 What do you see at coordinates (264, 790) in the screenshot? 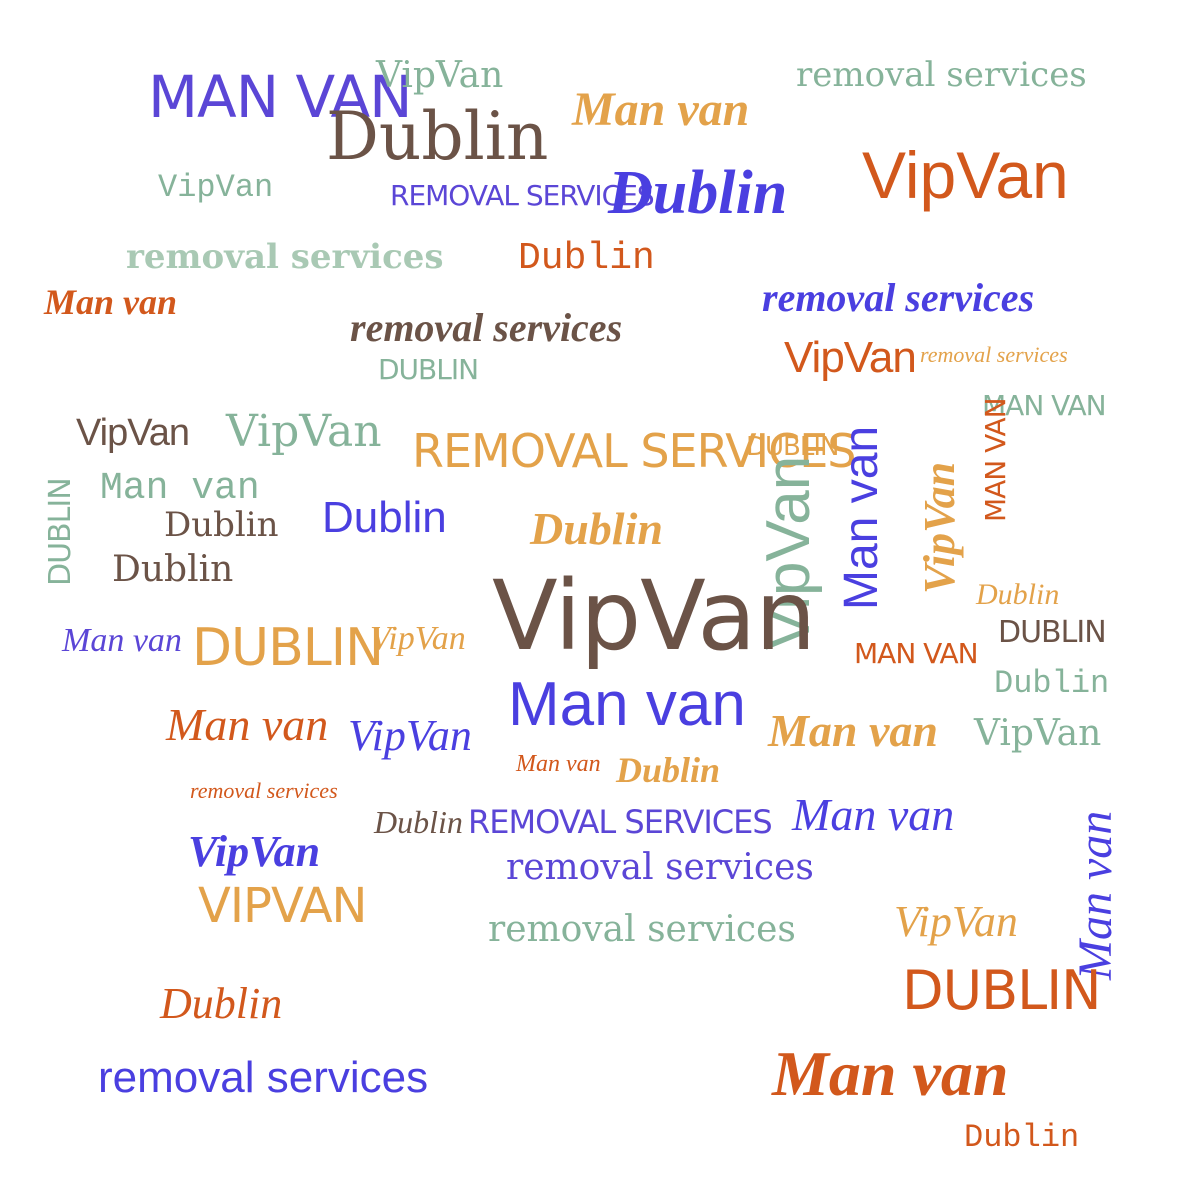
I see `word-removal-8: removal services` at bounding box center [264, 790].